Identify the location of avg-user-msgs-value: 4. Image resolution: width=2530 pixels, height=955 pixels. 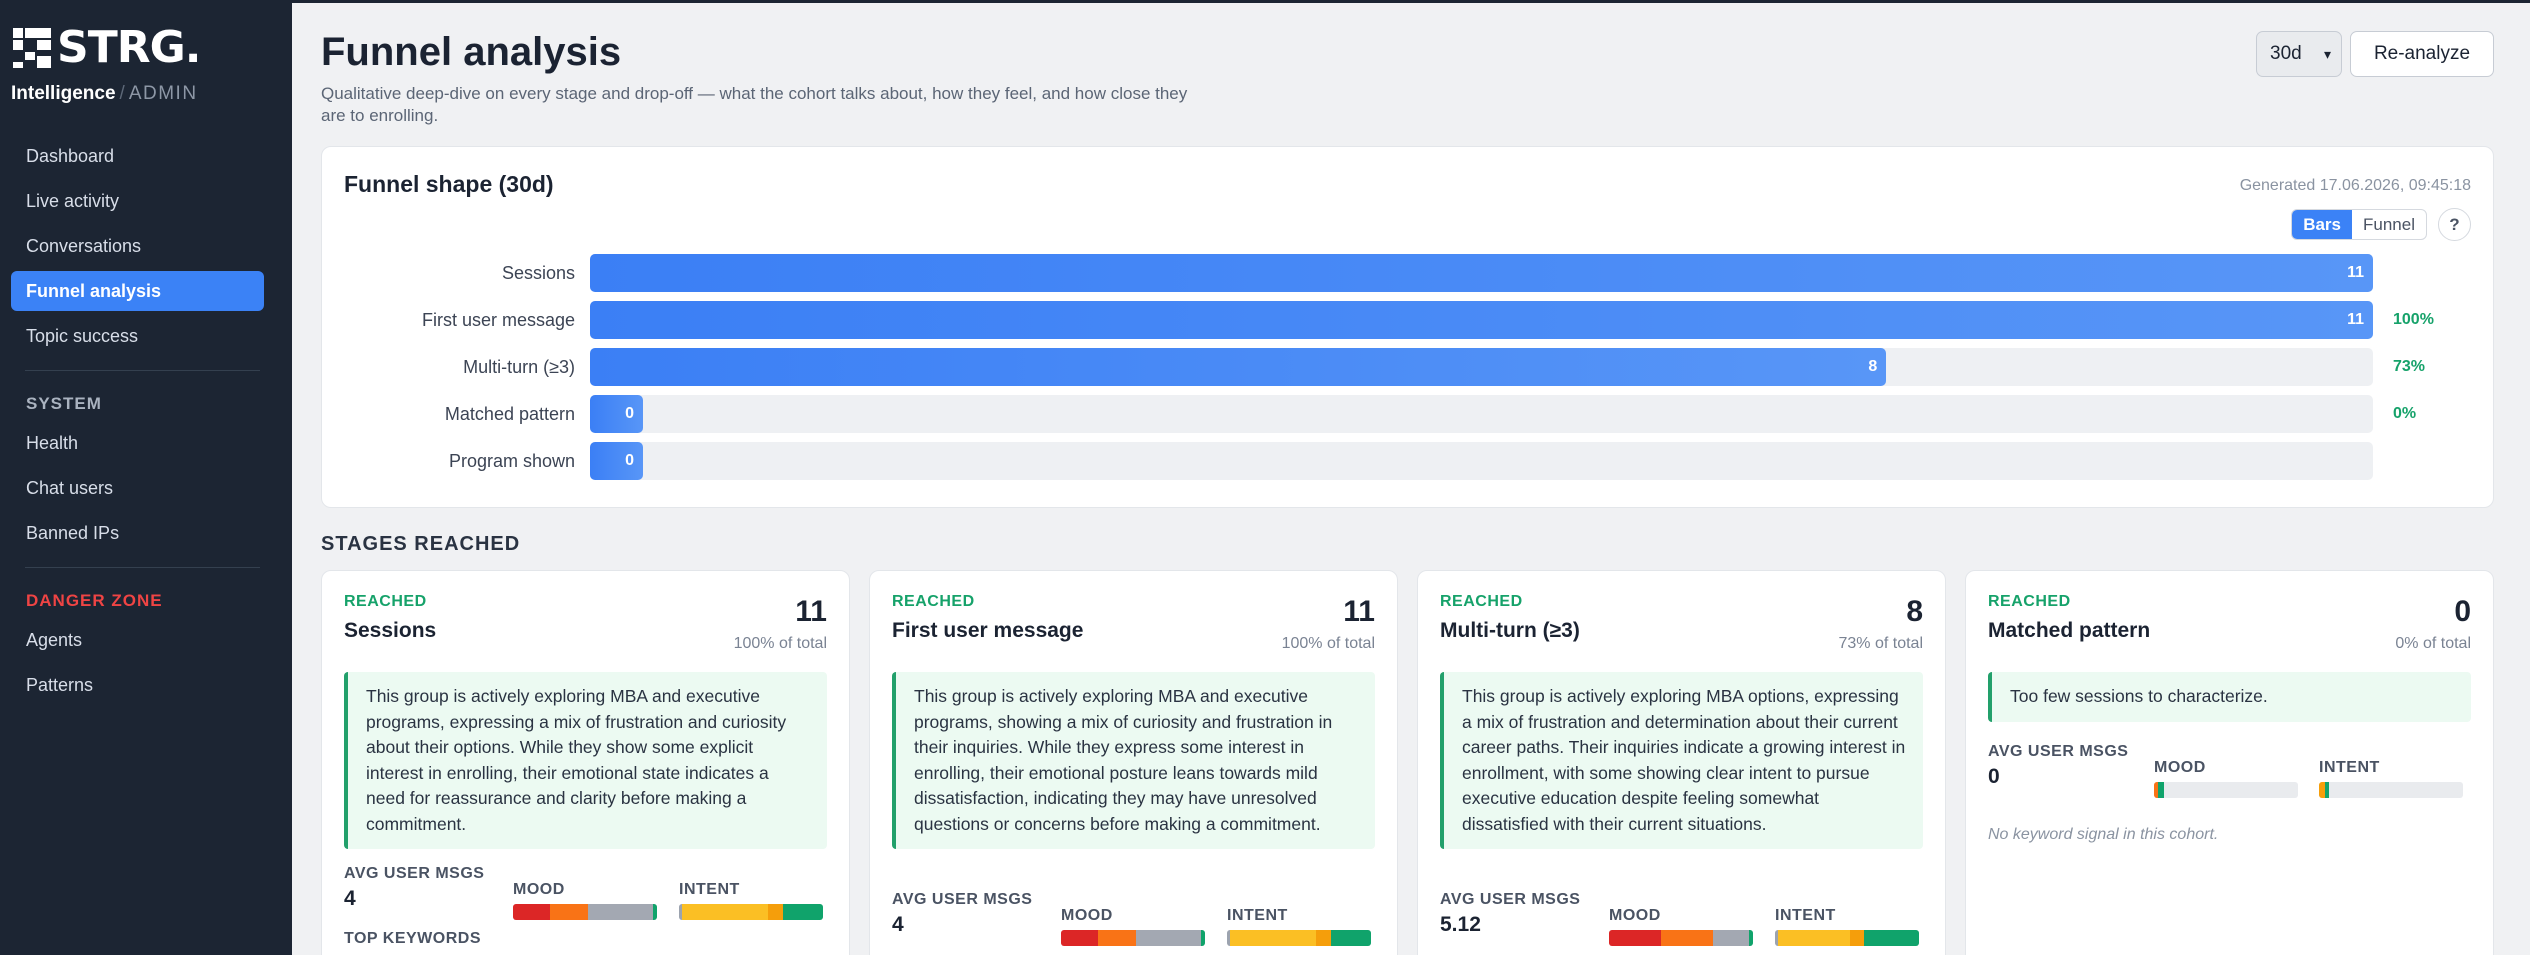
(898, 924).